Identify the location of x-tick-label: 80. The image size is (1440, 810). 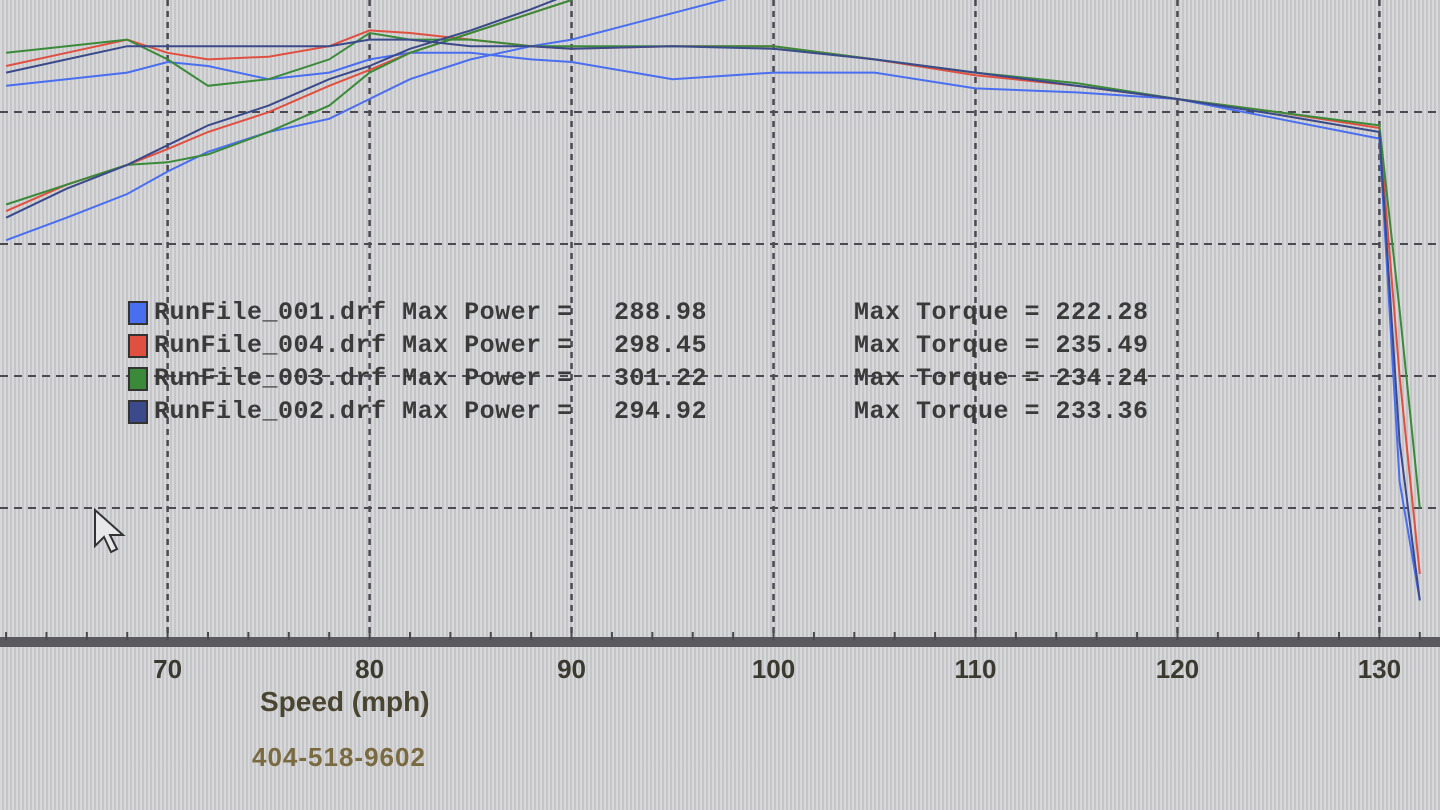
(369, 669).